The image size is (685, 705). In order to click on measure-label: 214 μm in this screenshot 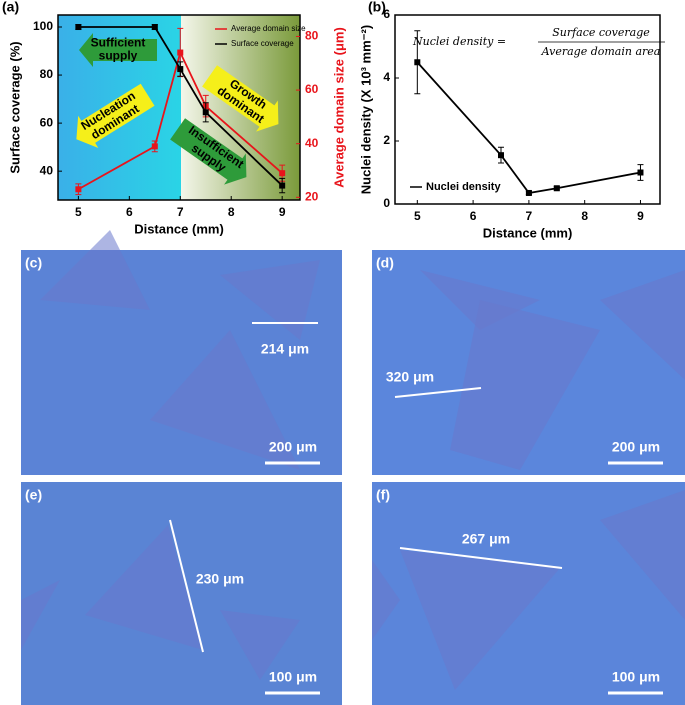, I will do `click(285, 349)`.